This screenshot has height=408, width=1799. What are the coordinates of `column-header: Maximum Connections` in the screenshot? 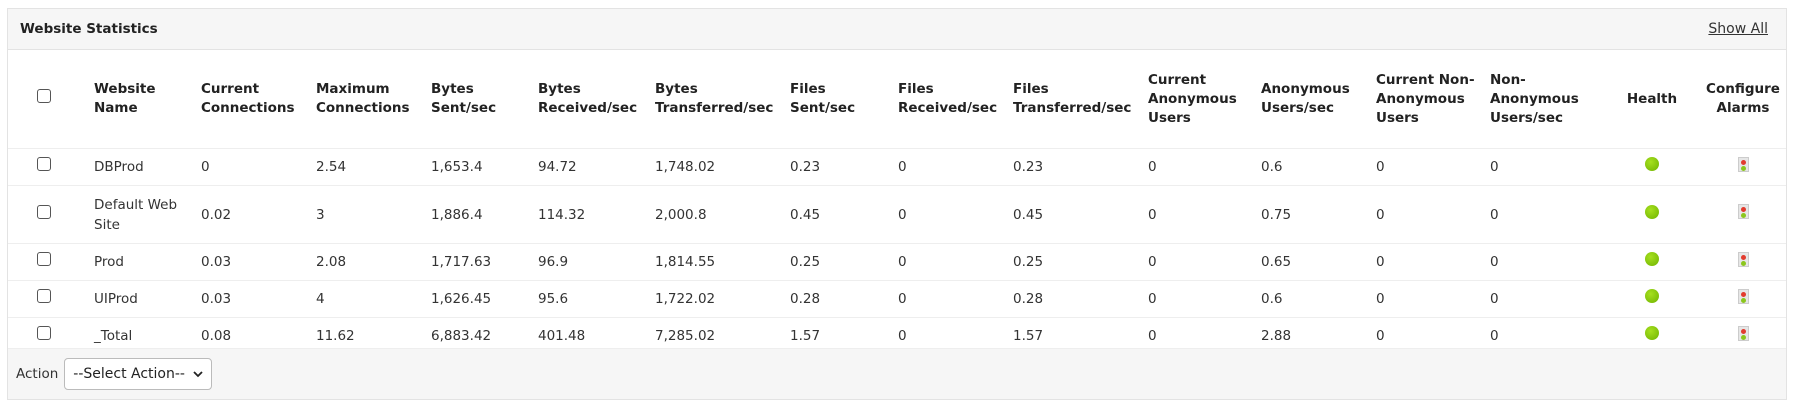 It's located at (363, 98).